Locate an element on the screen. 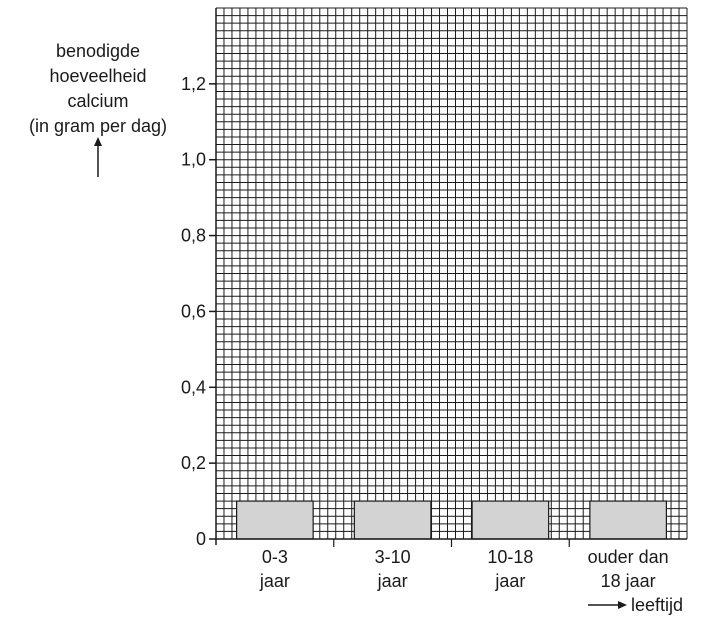 This screenshot has width=703, height=619. x-category-label: 18 jaar is located at coordinates (628, 581).